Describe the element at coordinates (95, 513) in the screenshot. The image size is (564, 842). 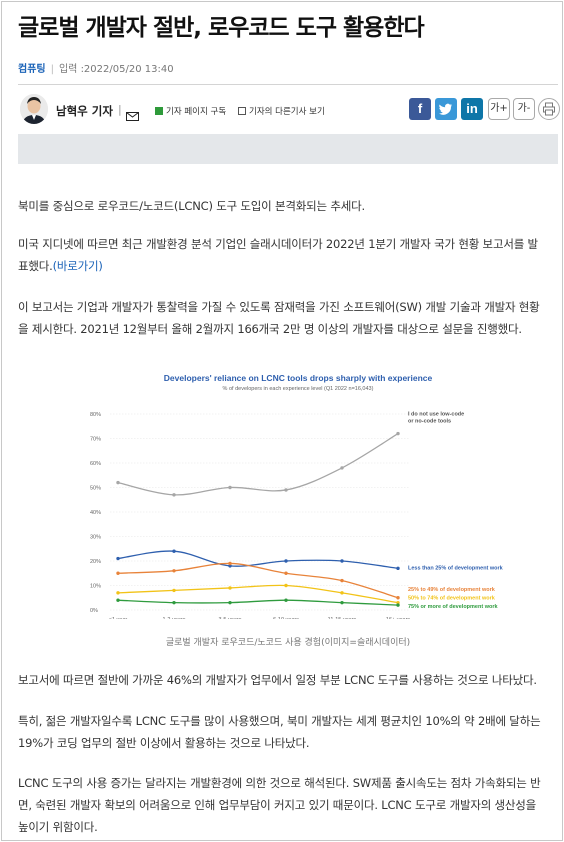
I see `y-tick-label: 40%` at that location.